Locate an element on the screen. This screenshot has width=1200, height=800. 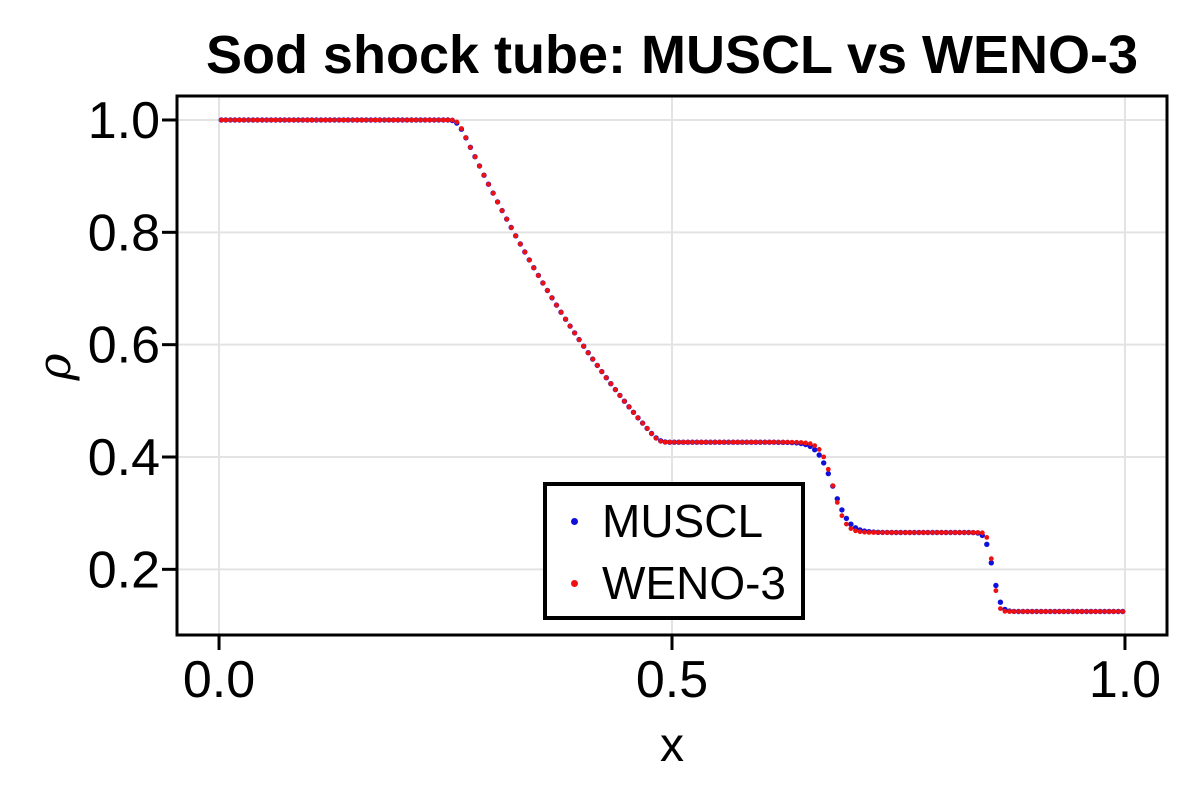
y-tick-label: 0.4 is located at coordinates (124, 458).